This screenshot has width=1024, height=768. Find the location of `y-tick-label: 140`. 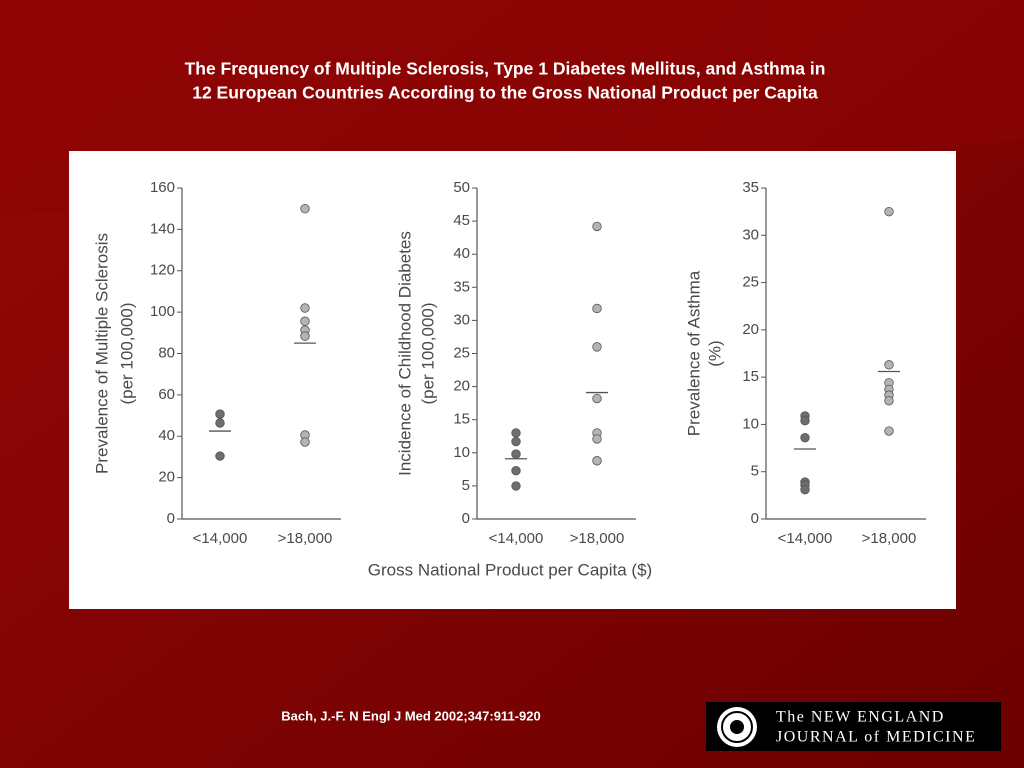

y-tick-label: 140 is located at coordinates (162, 228).